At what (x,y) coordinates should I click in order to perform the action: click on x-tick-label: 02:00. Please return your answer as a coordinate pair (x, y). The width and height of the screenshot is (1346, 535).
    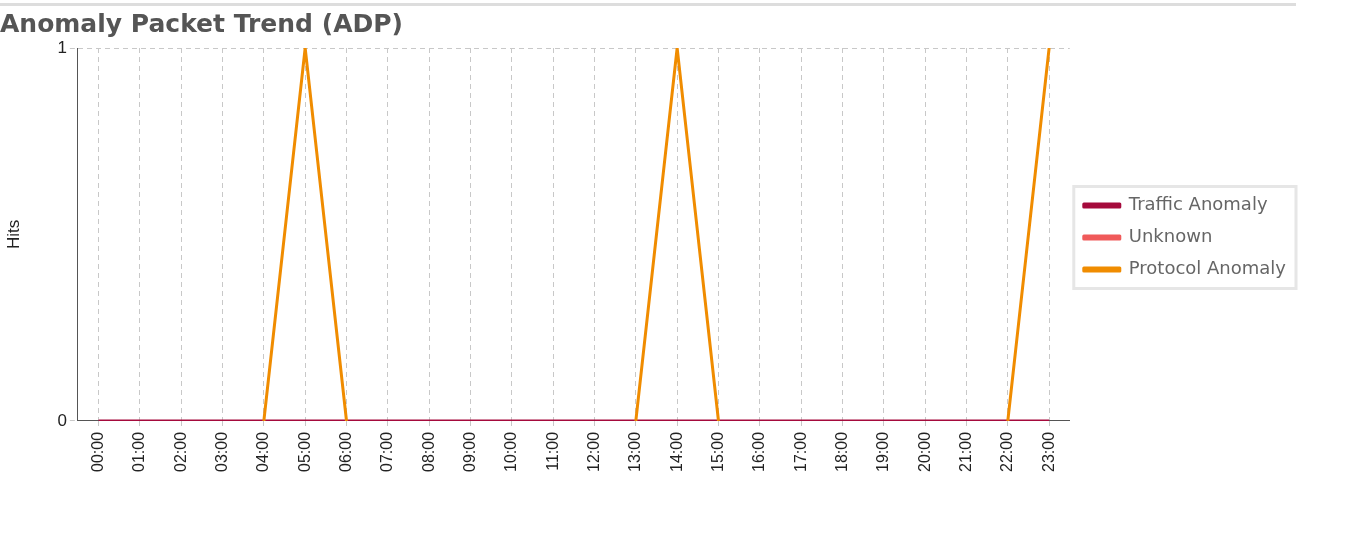
    Looking at the image, I should click on (180, 452).